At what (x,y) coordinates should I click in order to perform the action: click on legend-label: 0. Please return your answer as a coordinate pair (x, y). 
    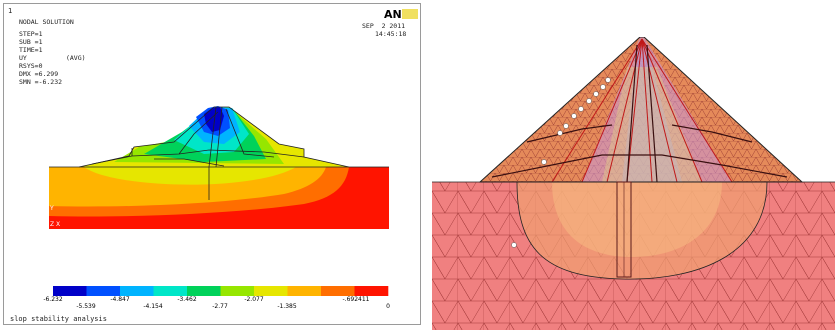
    Looking at the image, I should click on (388, 306).